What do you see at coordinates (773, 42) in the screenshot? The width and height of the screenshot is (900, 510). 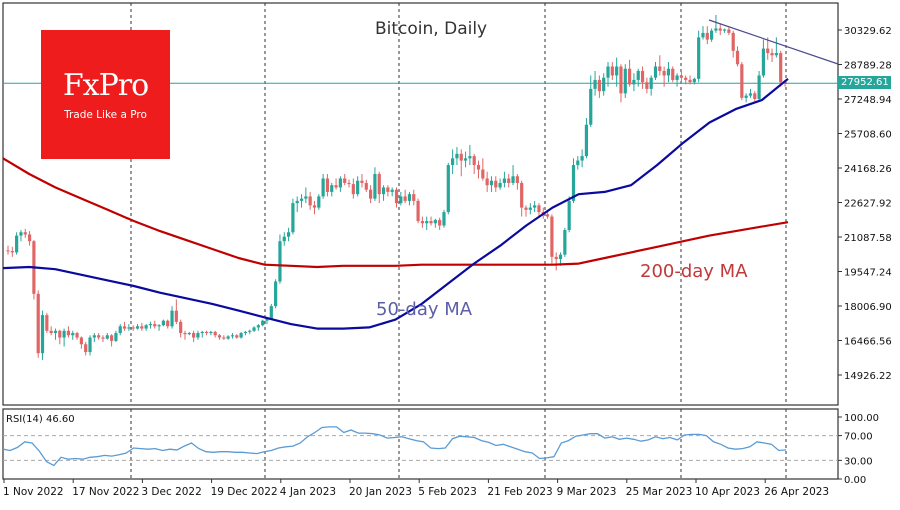 I see `resistance-trendline` at bounding box center [773, 42].